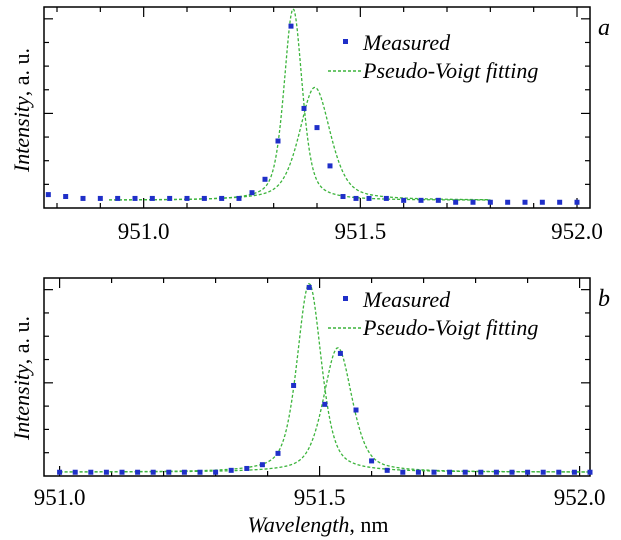 The width and height of the screenshot is (621, 540). What do you see at coordinates (580, 497) in the screenshot?
I see `x-tick-label: 952.0` at bounding box center [580, 497].